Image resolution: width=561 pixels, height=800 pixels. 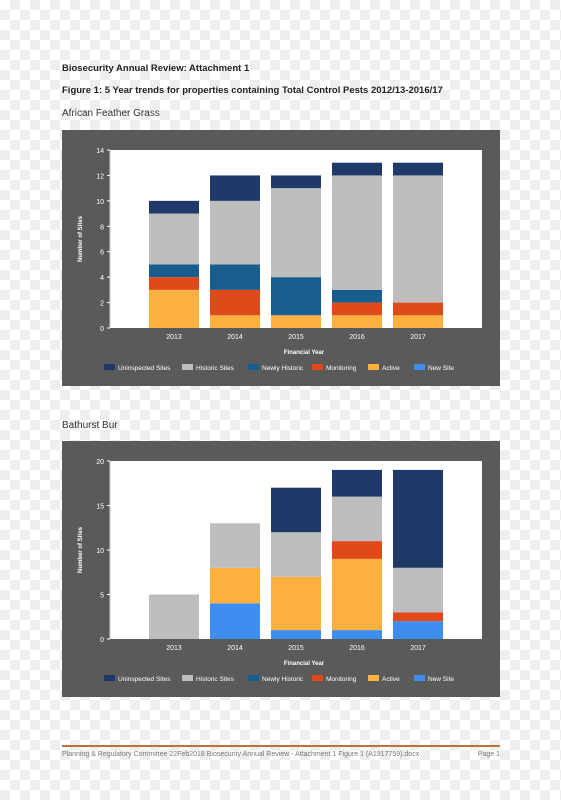 I want to click on bar-2014-new-site, so click(x=235, y=621).